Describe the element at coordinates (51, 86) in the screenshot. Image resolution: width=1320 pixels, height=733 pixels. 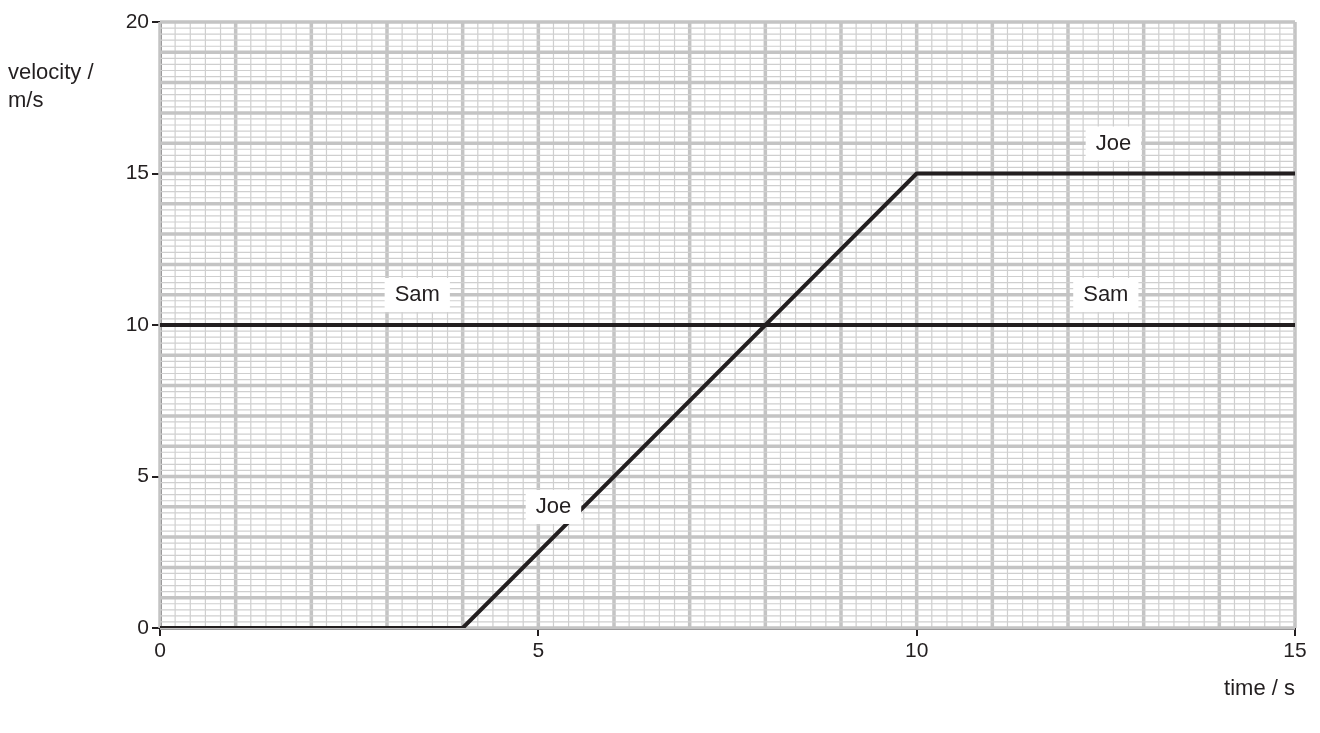
I see `y-axis-title: velocity / m/s` at that location.